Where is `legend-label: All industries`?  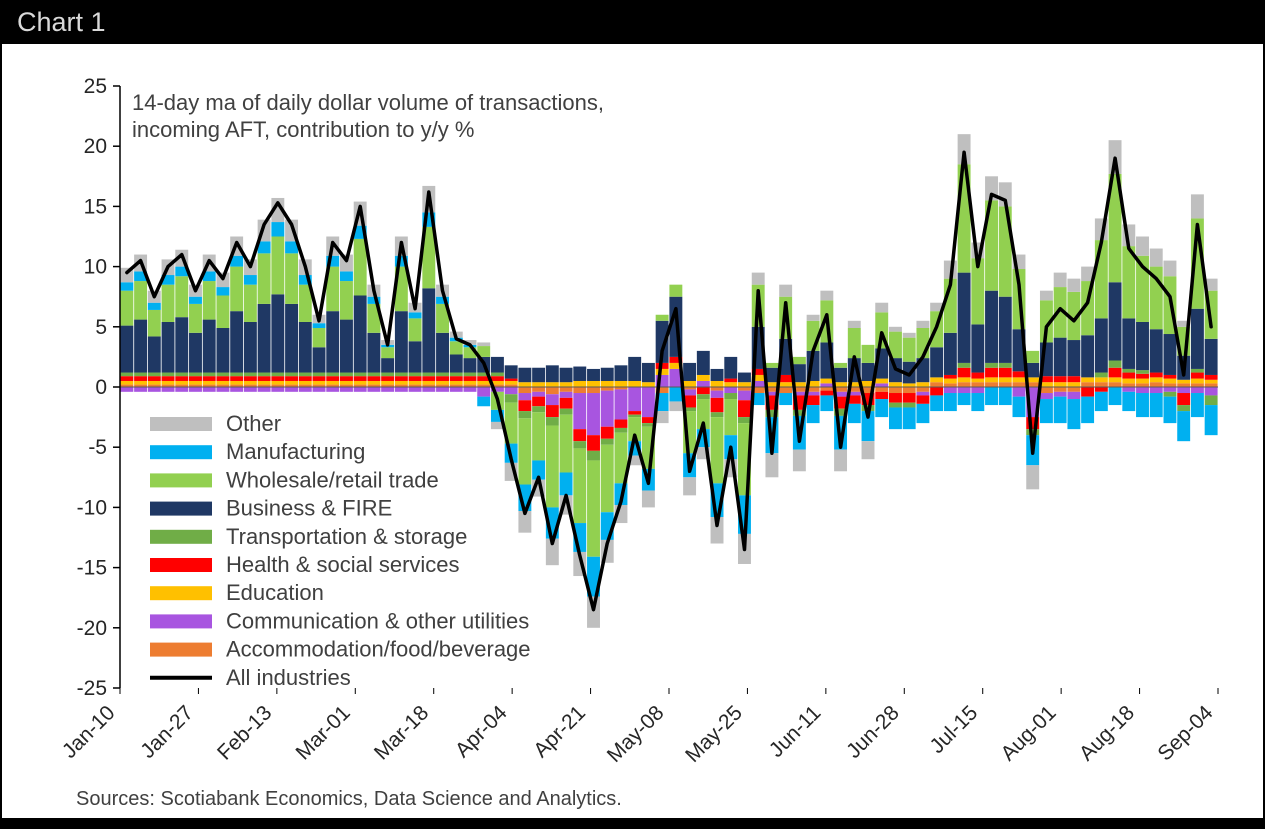 legend-label: All industries is located at coordinates (288, 677).